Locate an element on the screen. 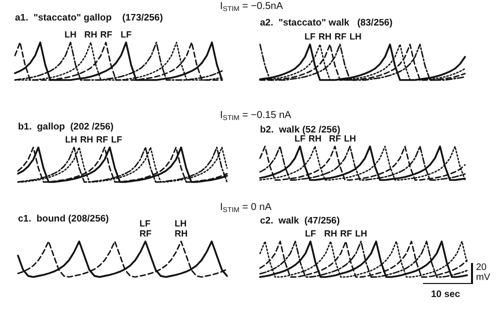 This screenshot has width=497, height=309. chart-title: a1. "staccato" gallop (173/256) is located at coordinates (89, 18).